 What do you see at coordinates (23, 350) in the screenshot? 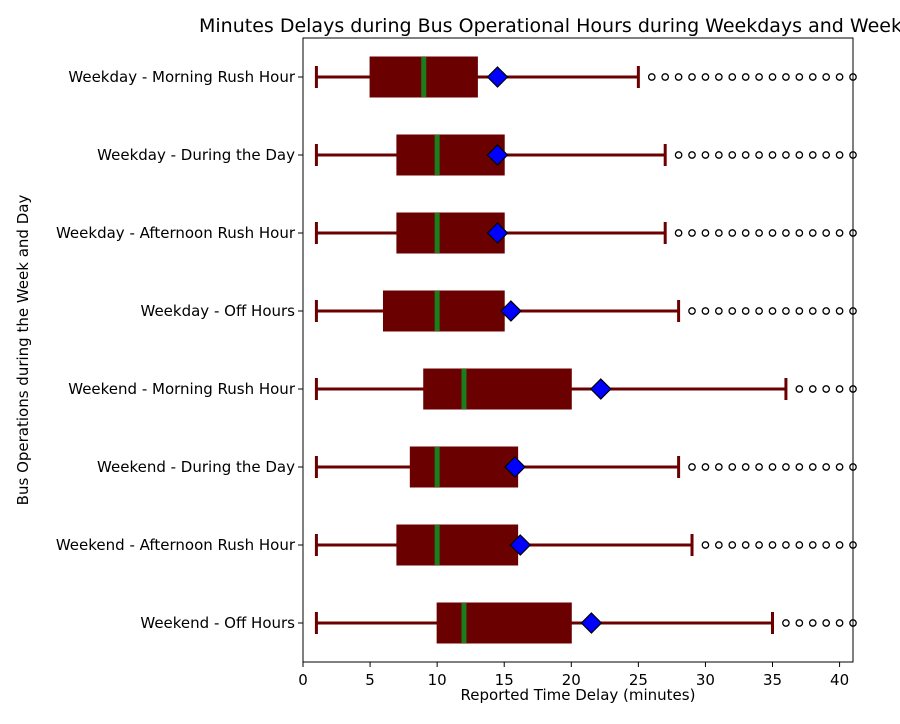
I see `y-axis-label: Bus Operations during the Week and Day` at bounding box center [23, 350].